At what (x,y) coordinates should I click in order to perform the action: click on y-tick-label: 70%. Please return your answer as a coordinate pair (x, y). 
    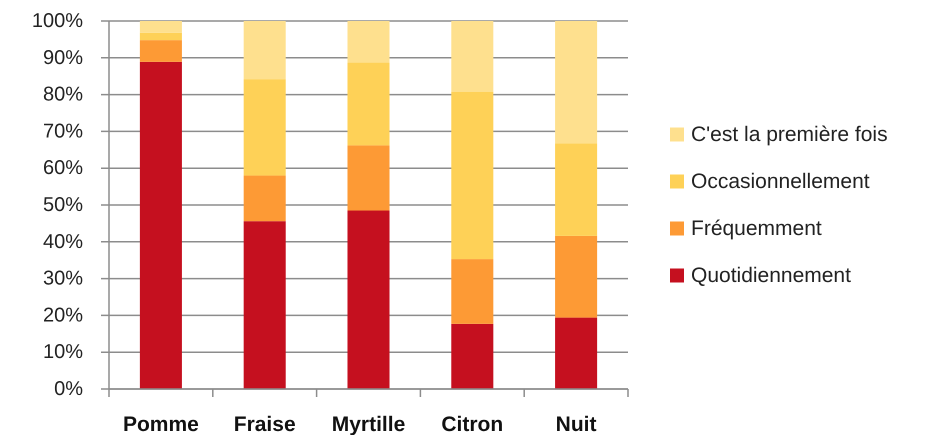
    Looking at the image, I should click on (63, 131).